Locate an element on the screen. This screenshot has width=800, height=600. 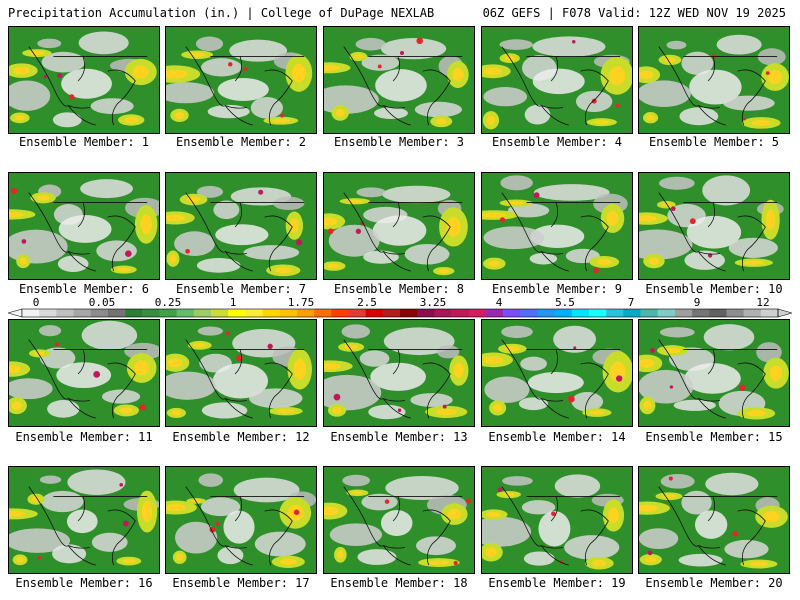
ensemble-member-label: Ensemble Member: 20 is located at coordinates (714, 583).